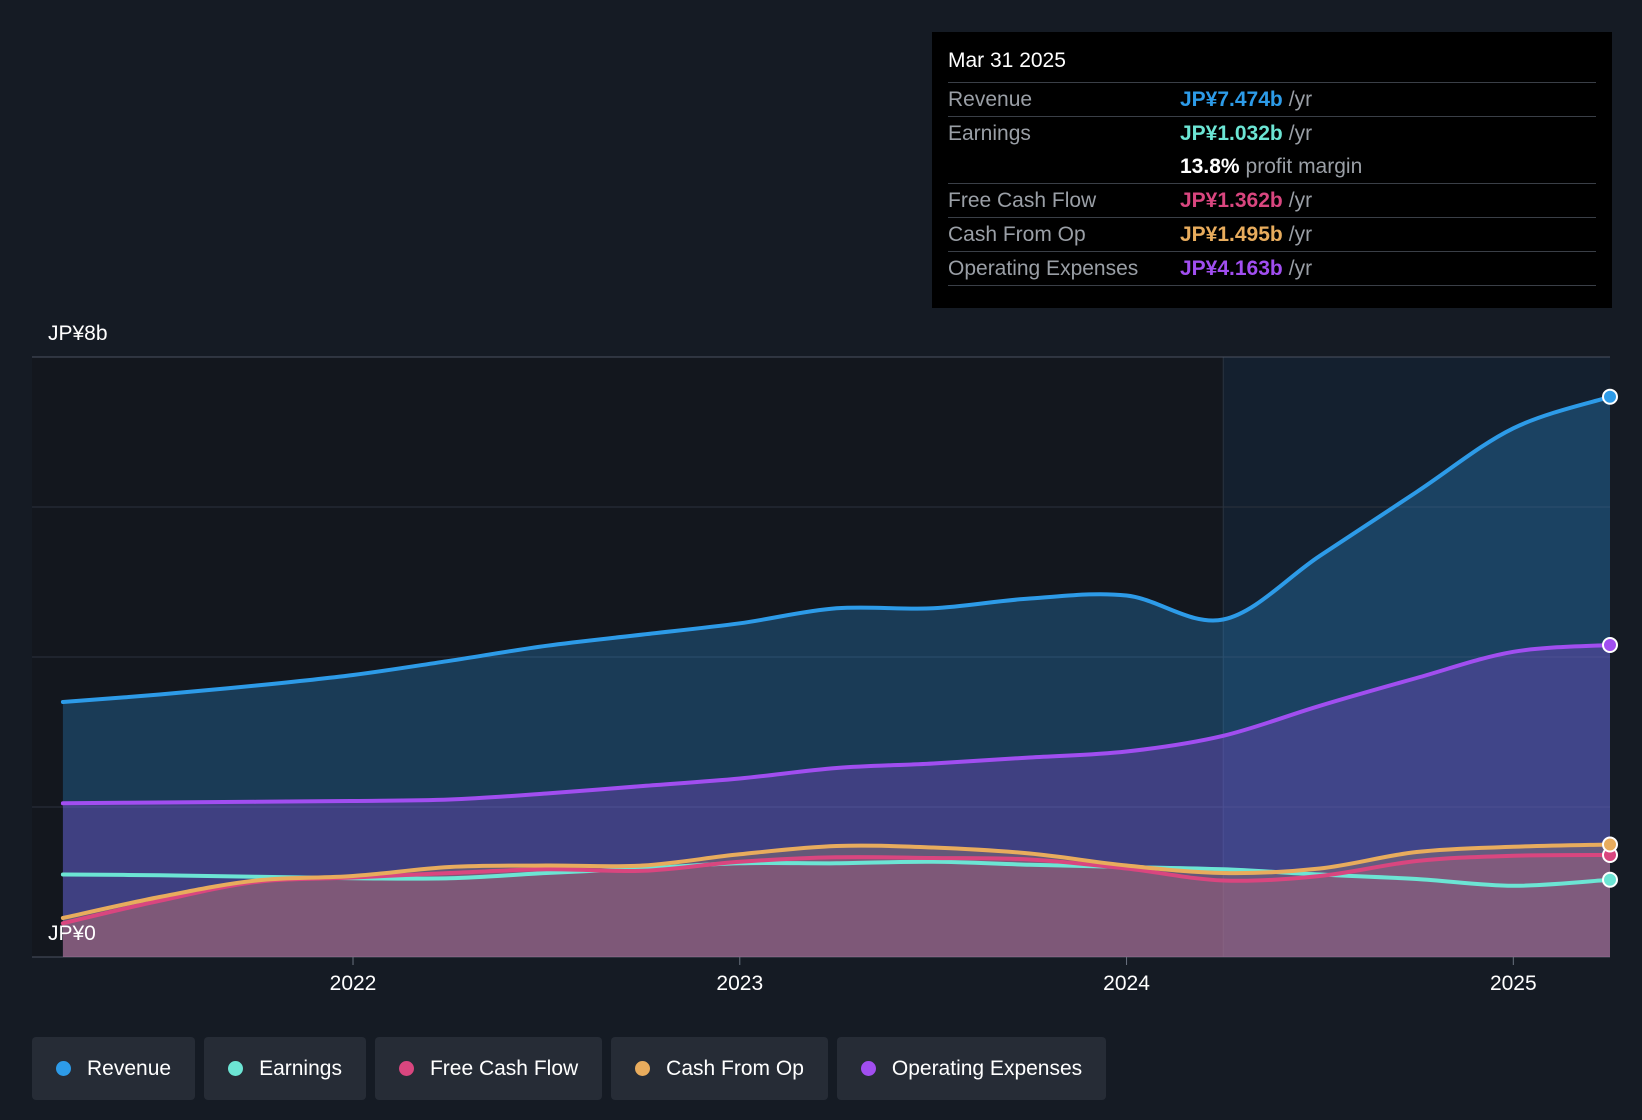 This screenshot has height=1120, width=1642. I want to click on tooltip-value: JP¥1.362b, so click(1231, 200).